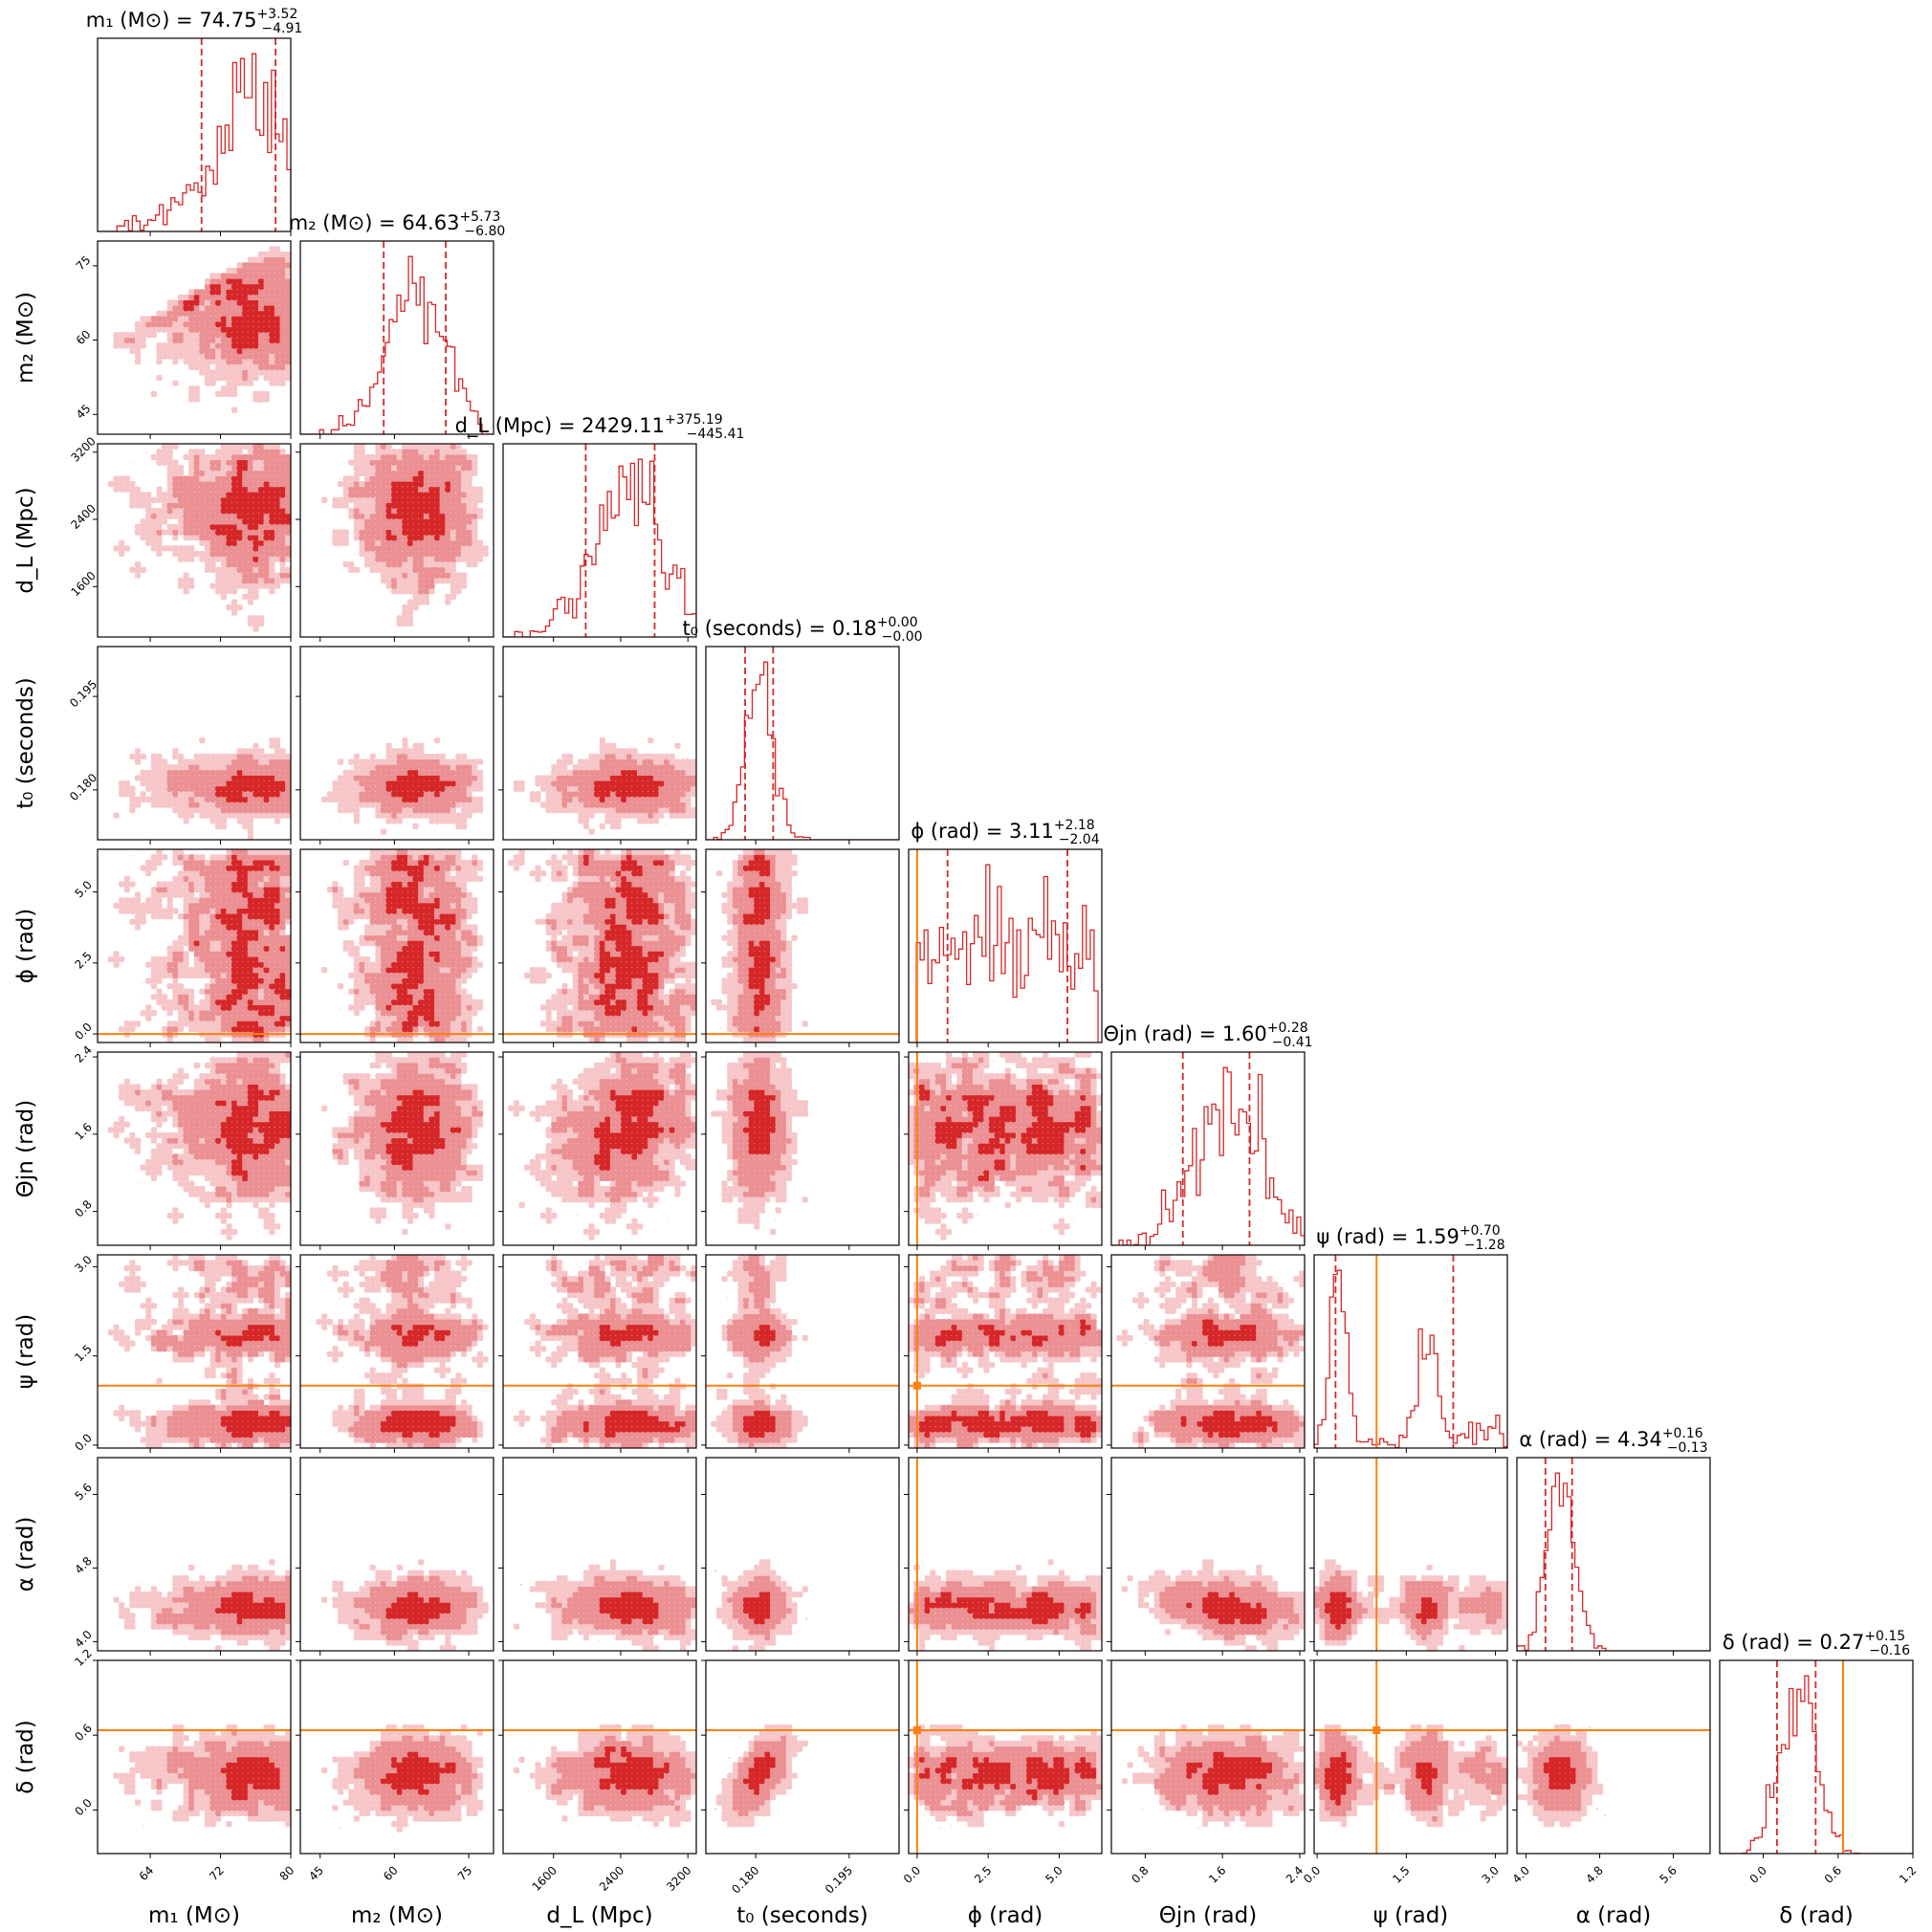 Image resolution: width=1932 pixels, height=1932 pixels. I want to click on x-tick-label-theta_jn: 0.8, so click(1140, 1874).